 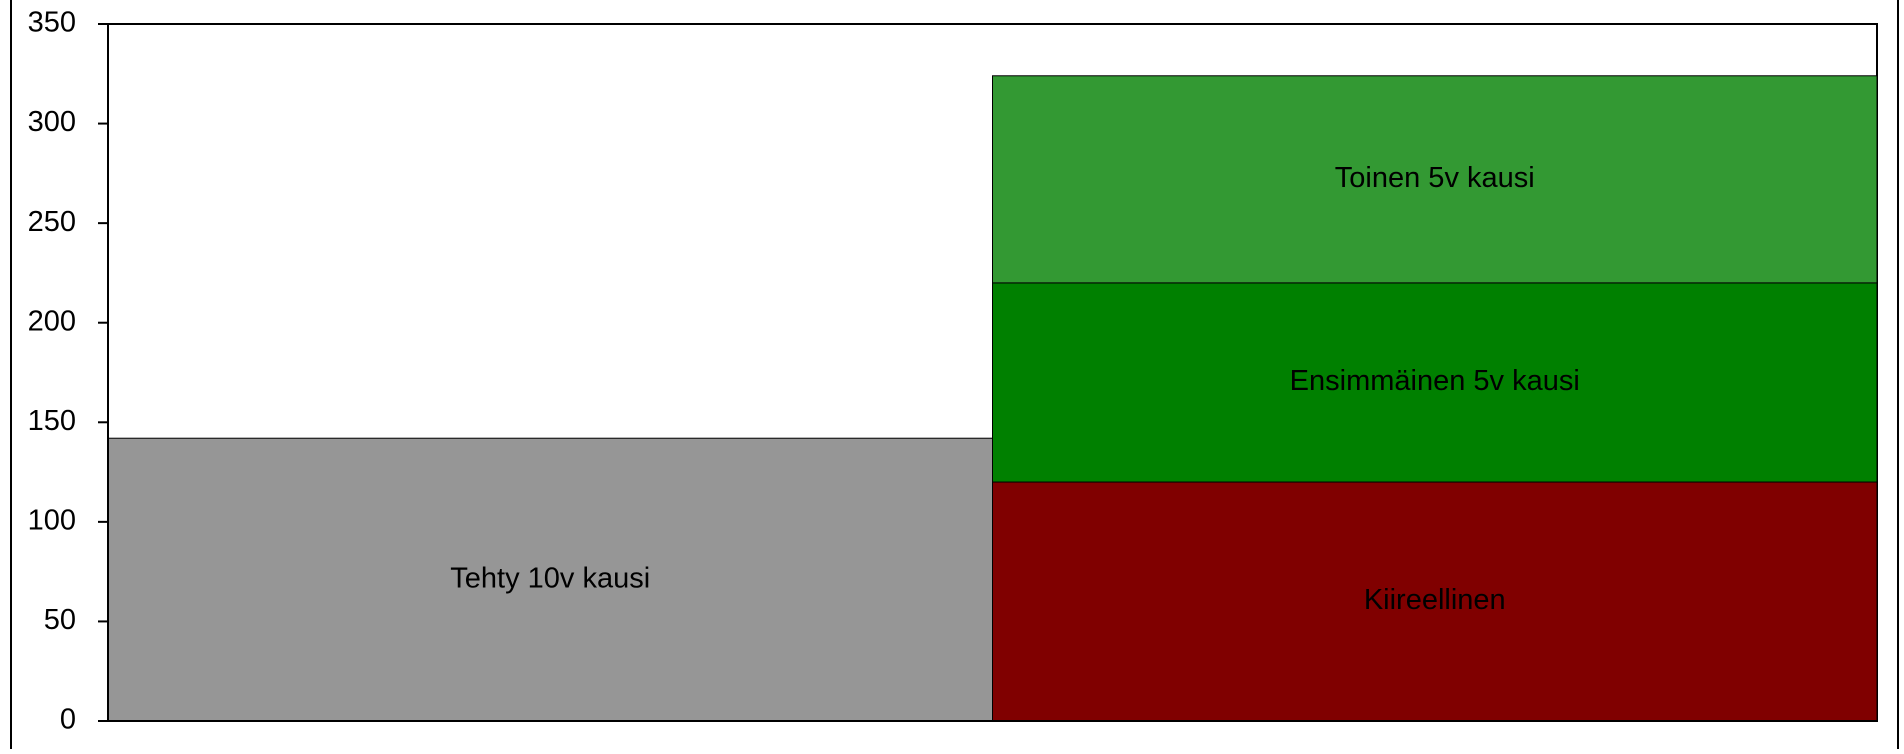 What do you see at coordinates (52, 122) in the screenshot?
I see `y-tick-label: 300` at bounding box center [52, 122].